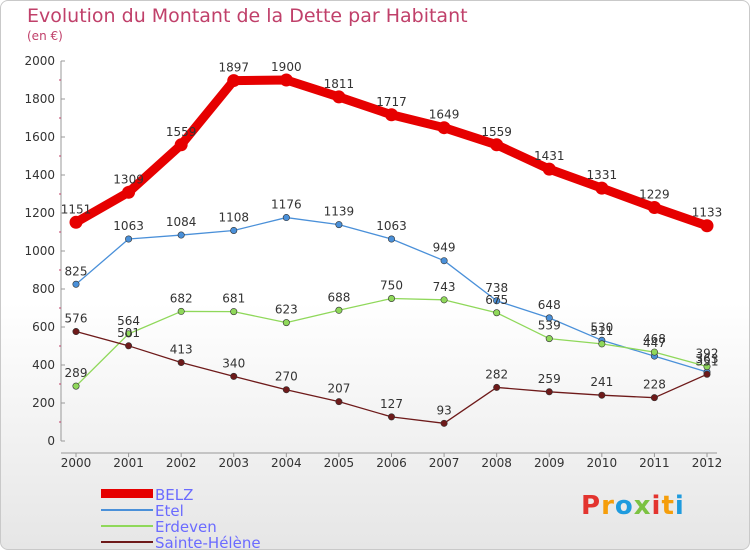  I want to click on y-tick-label: 0, so click(51, 441).